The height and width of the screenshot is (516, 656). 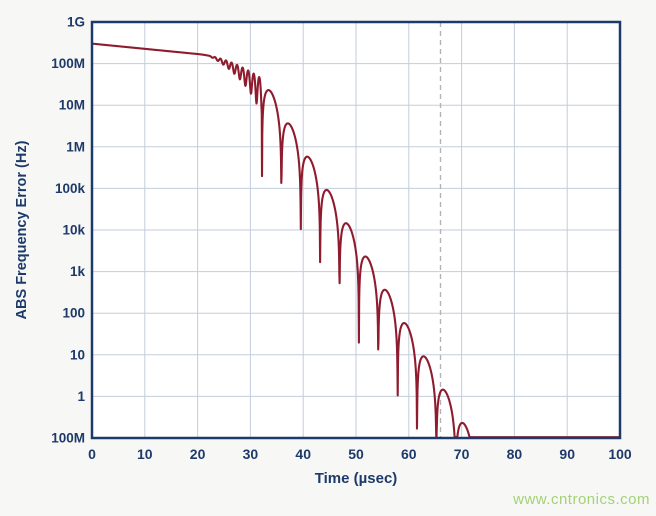 What do you see at coordinates (581, 499) in the screenshot?
I see `watermark: www.cntronics.com` at bounding box center [581, 499].